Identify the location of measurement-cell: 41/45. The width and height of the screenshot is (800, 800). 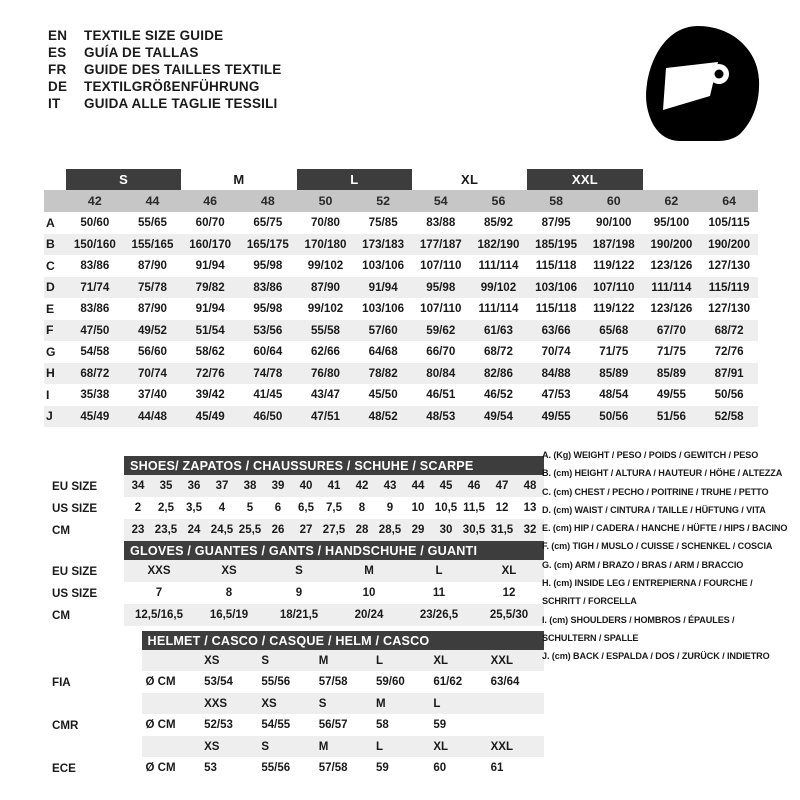
(268, 395).